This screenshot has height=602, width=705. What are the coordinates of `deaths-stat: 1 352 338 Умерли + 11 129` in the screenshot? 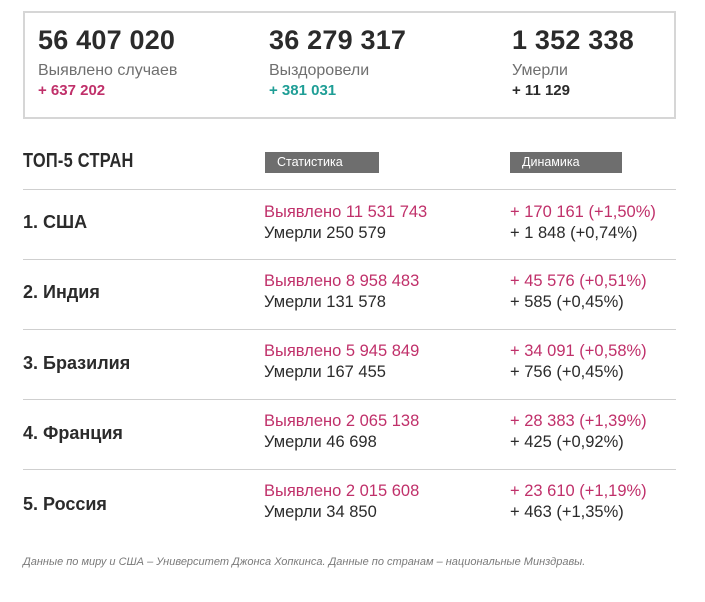 It's located at (573, 62).